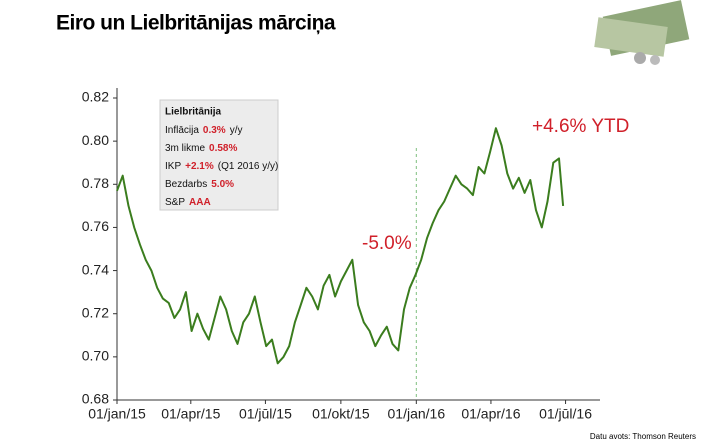 This screenshot has height=448, width=702. I want to click on info-suffix: y/y, so click(236, 130).